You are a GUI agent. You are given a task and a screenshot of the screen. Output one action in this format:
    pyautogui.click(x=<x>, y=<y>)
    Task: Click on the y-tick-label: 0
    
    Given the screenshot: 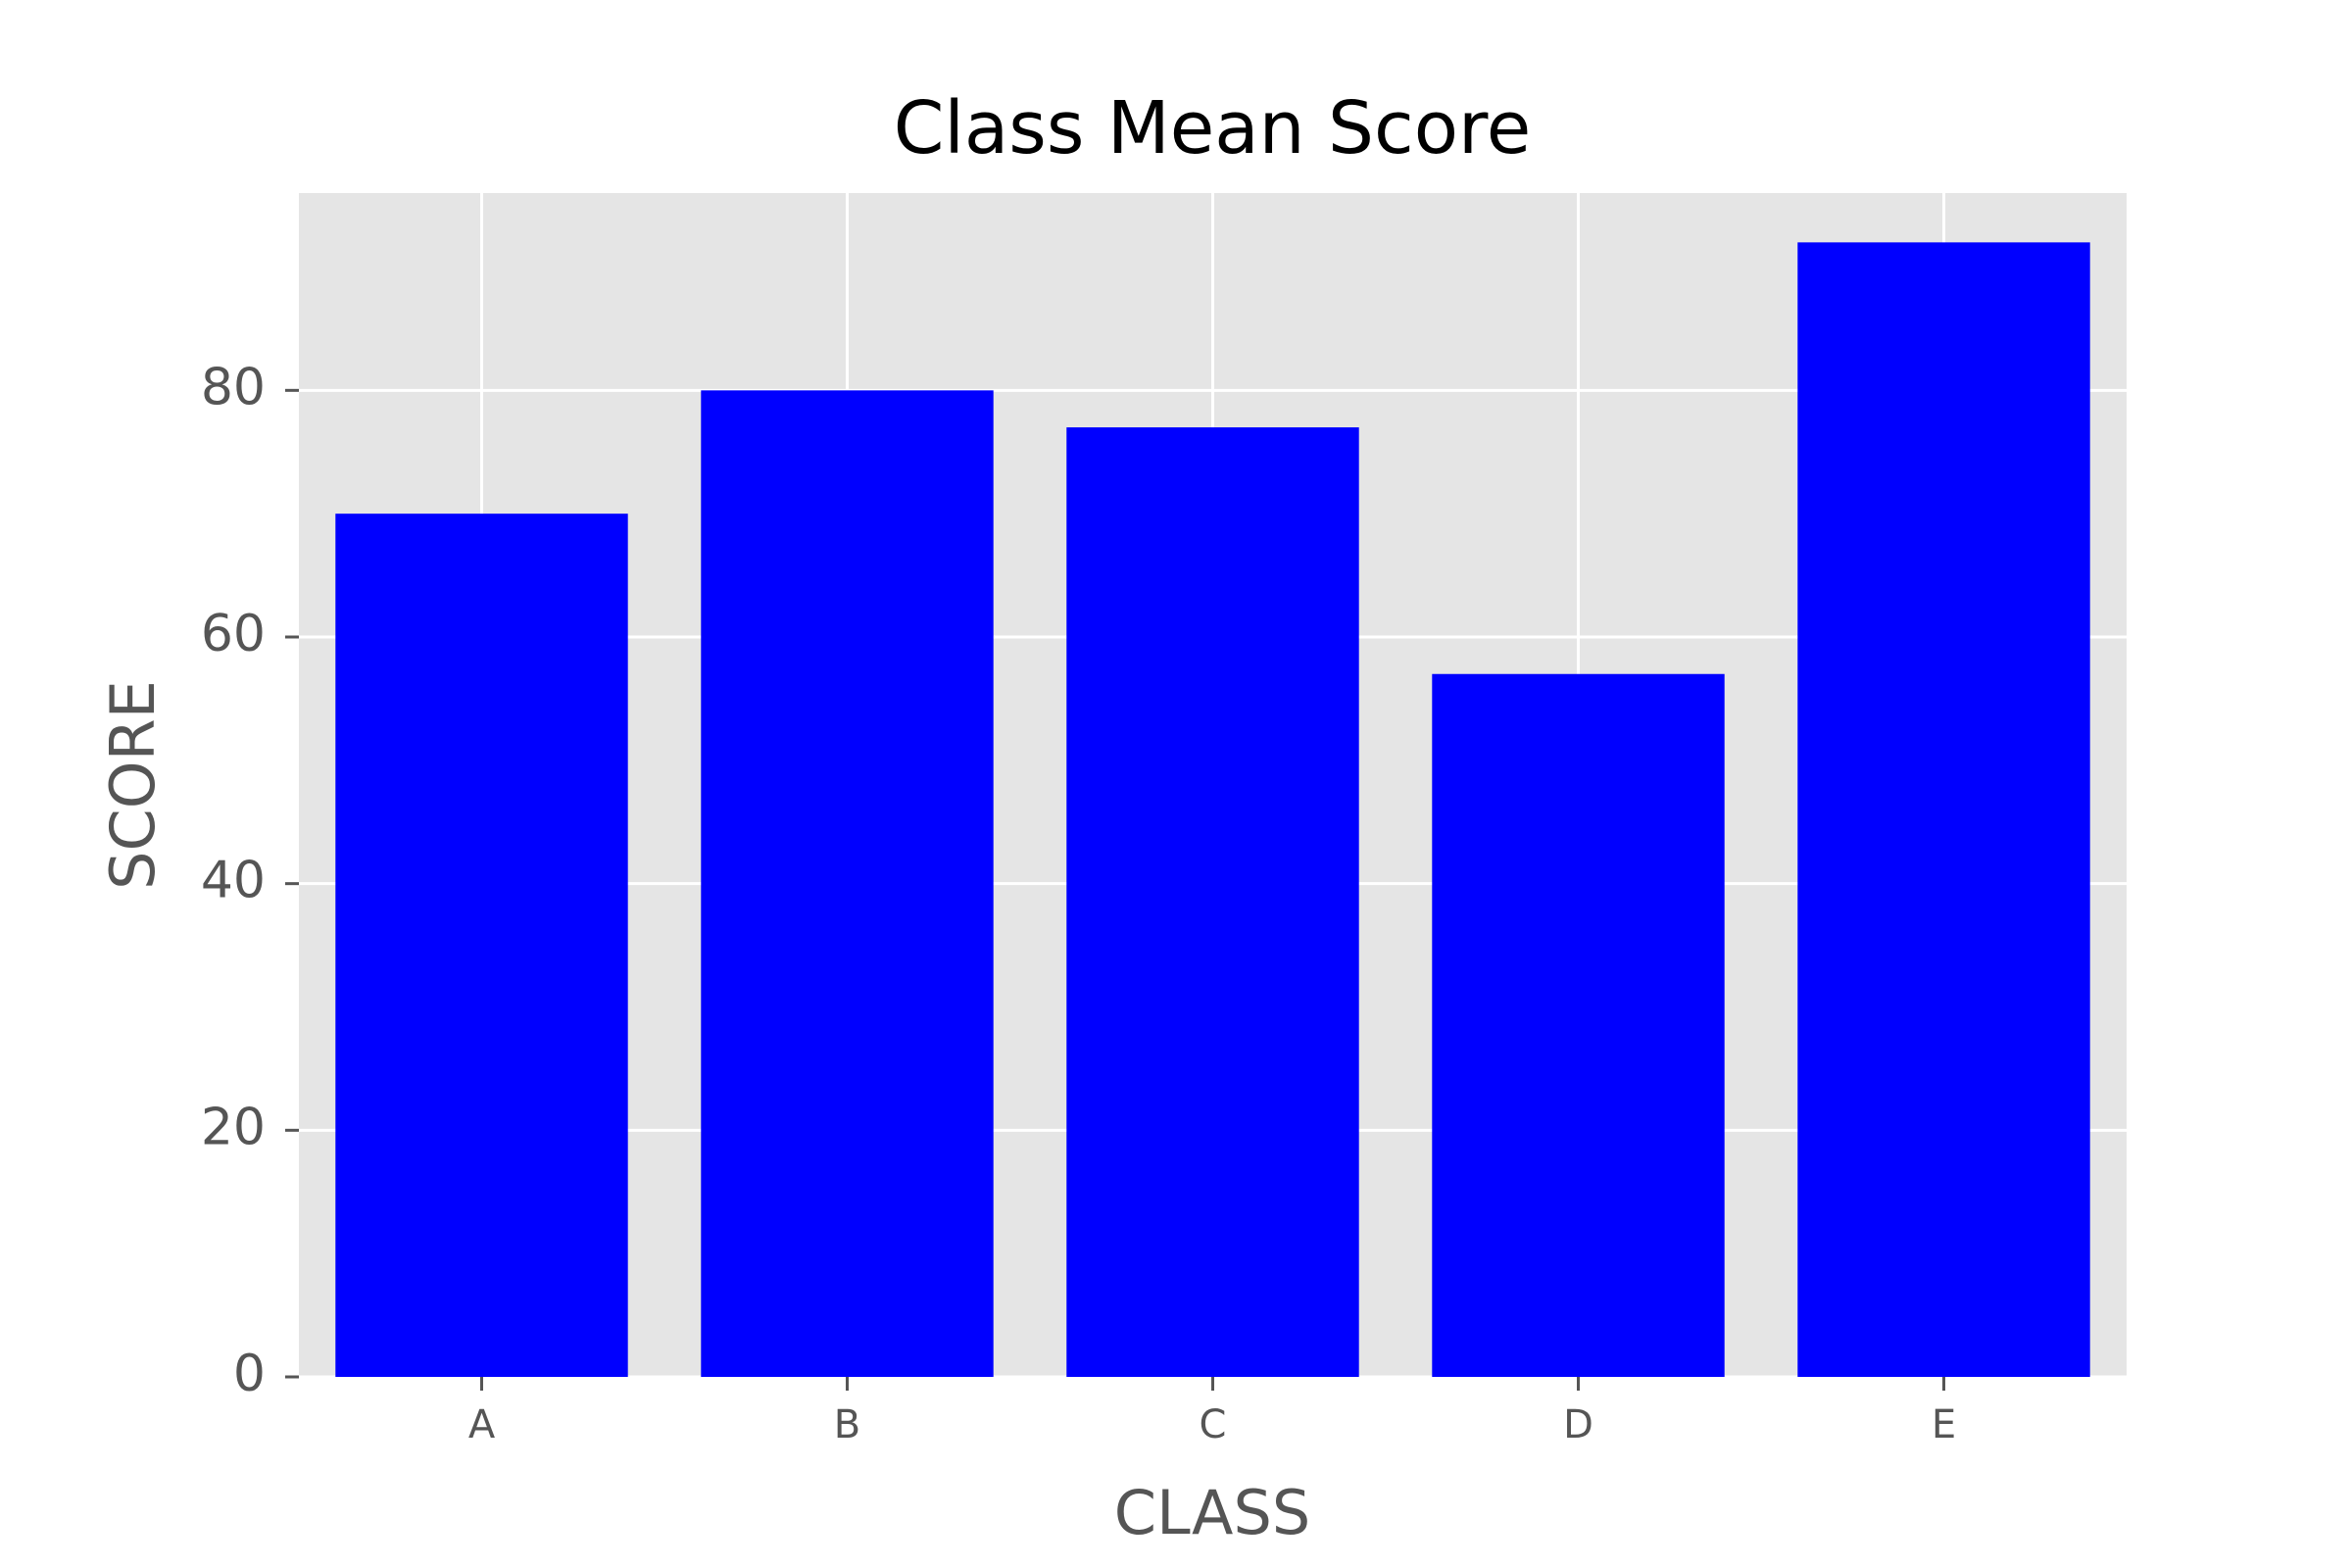 What is the action you would take?
    pyautogui.click(x=249, y=1374)
    